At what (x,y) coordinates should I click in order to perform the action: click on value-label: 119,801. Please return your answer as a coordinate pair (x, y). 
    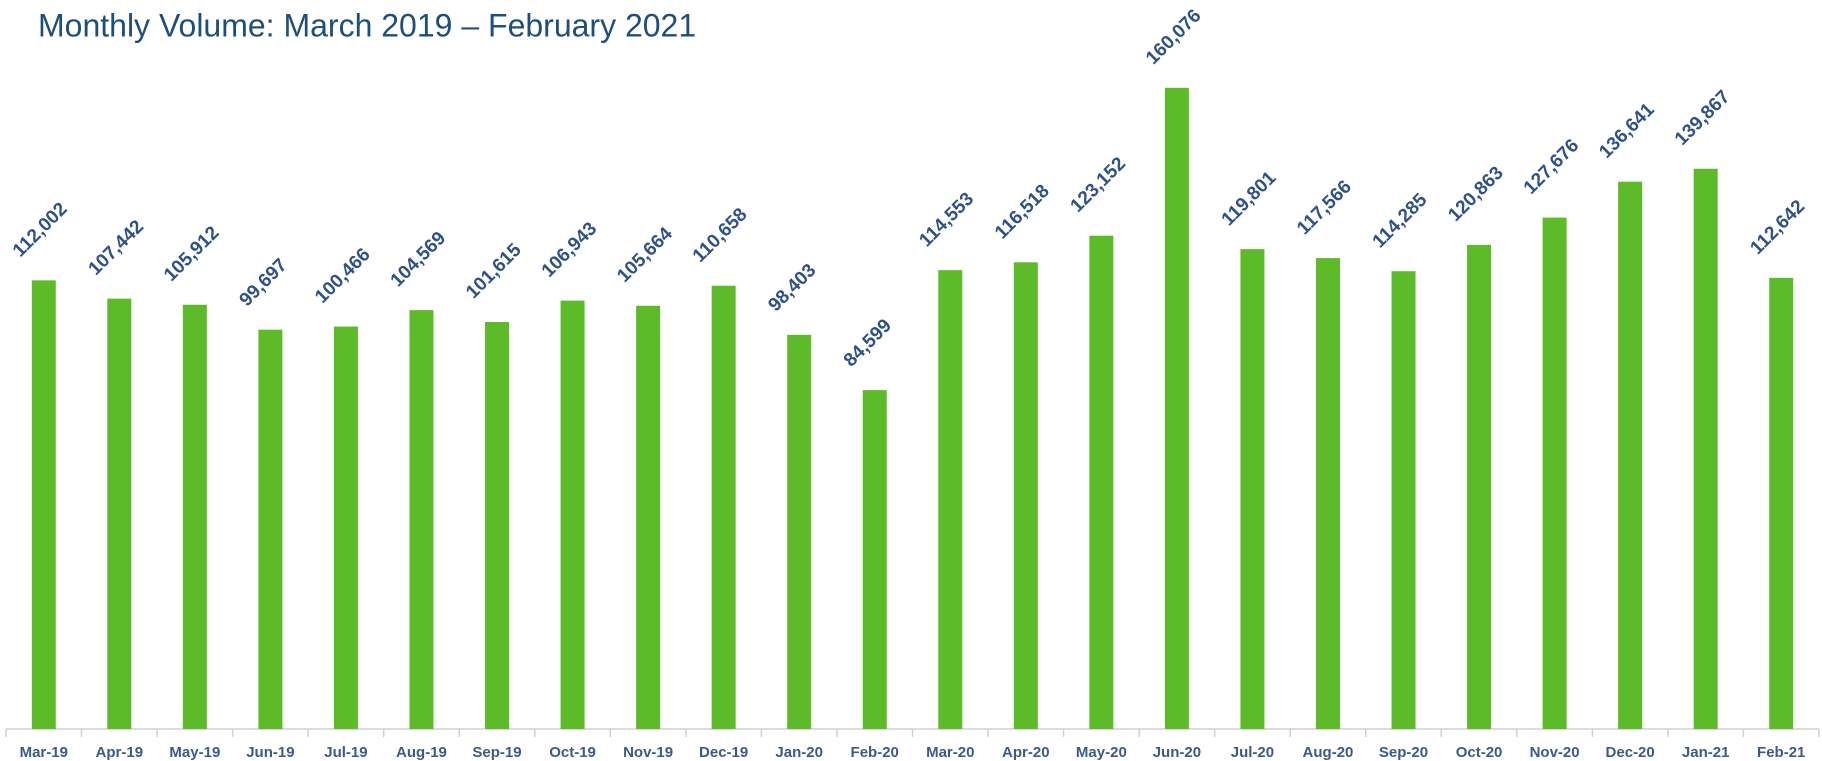
    Looking at the image, I should click on (1249, 198).